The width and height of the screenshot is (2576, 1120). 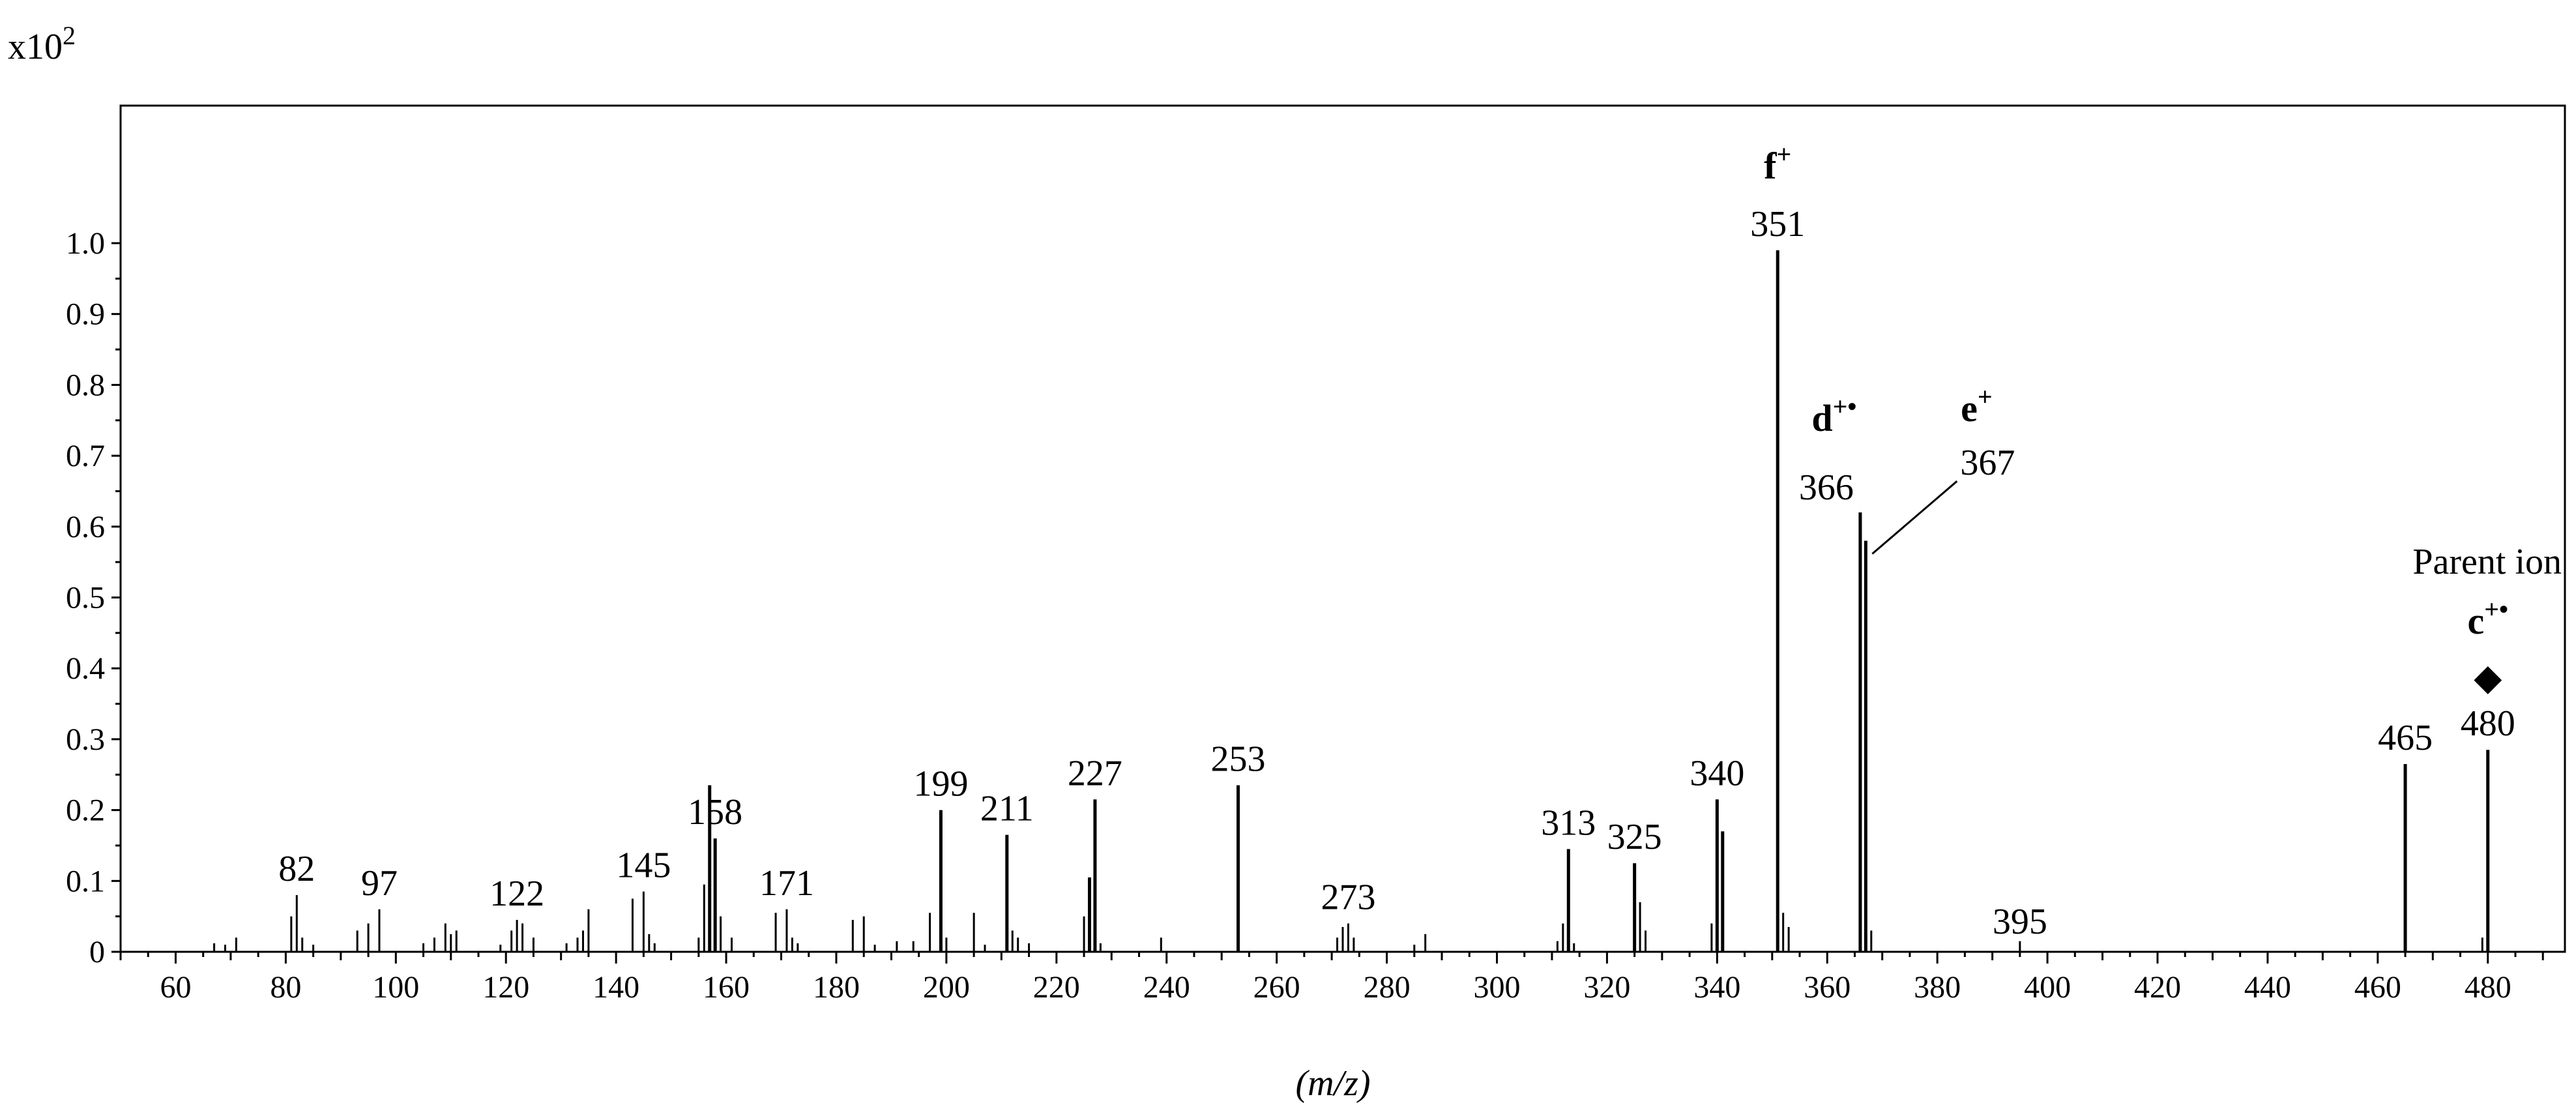 What do you see at coordinates (947, 987) in the screenshot?
I see `x-tick-label: 200` at bounding box center [947, 987].